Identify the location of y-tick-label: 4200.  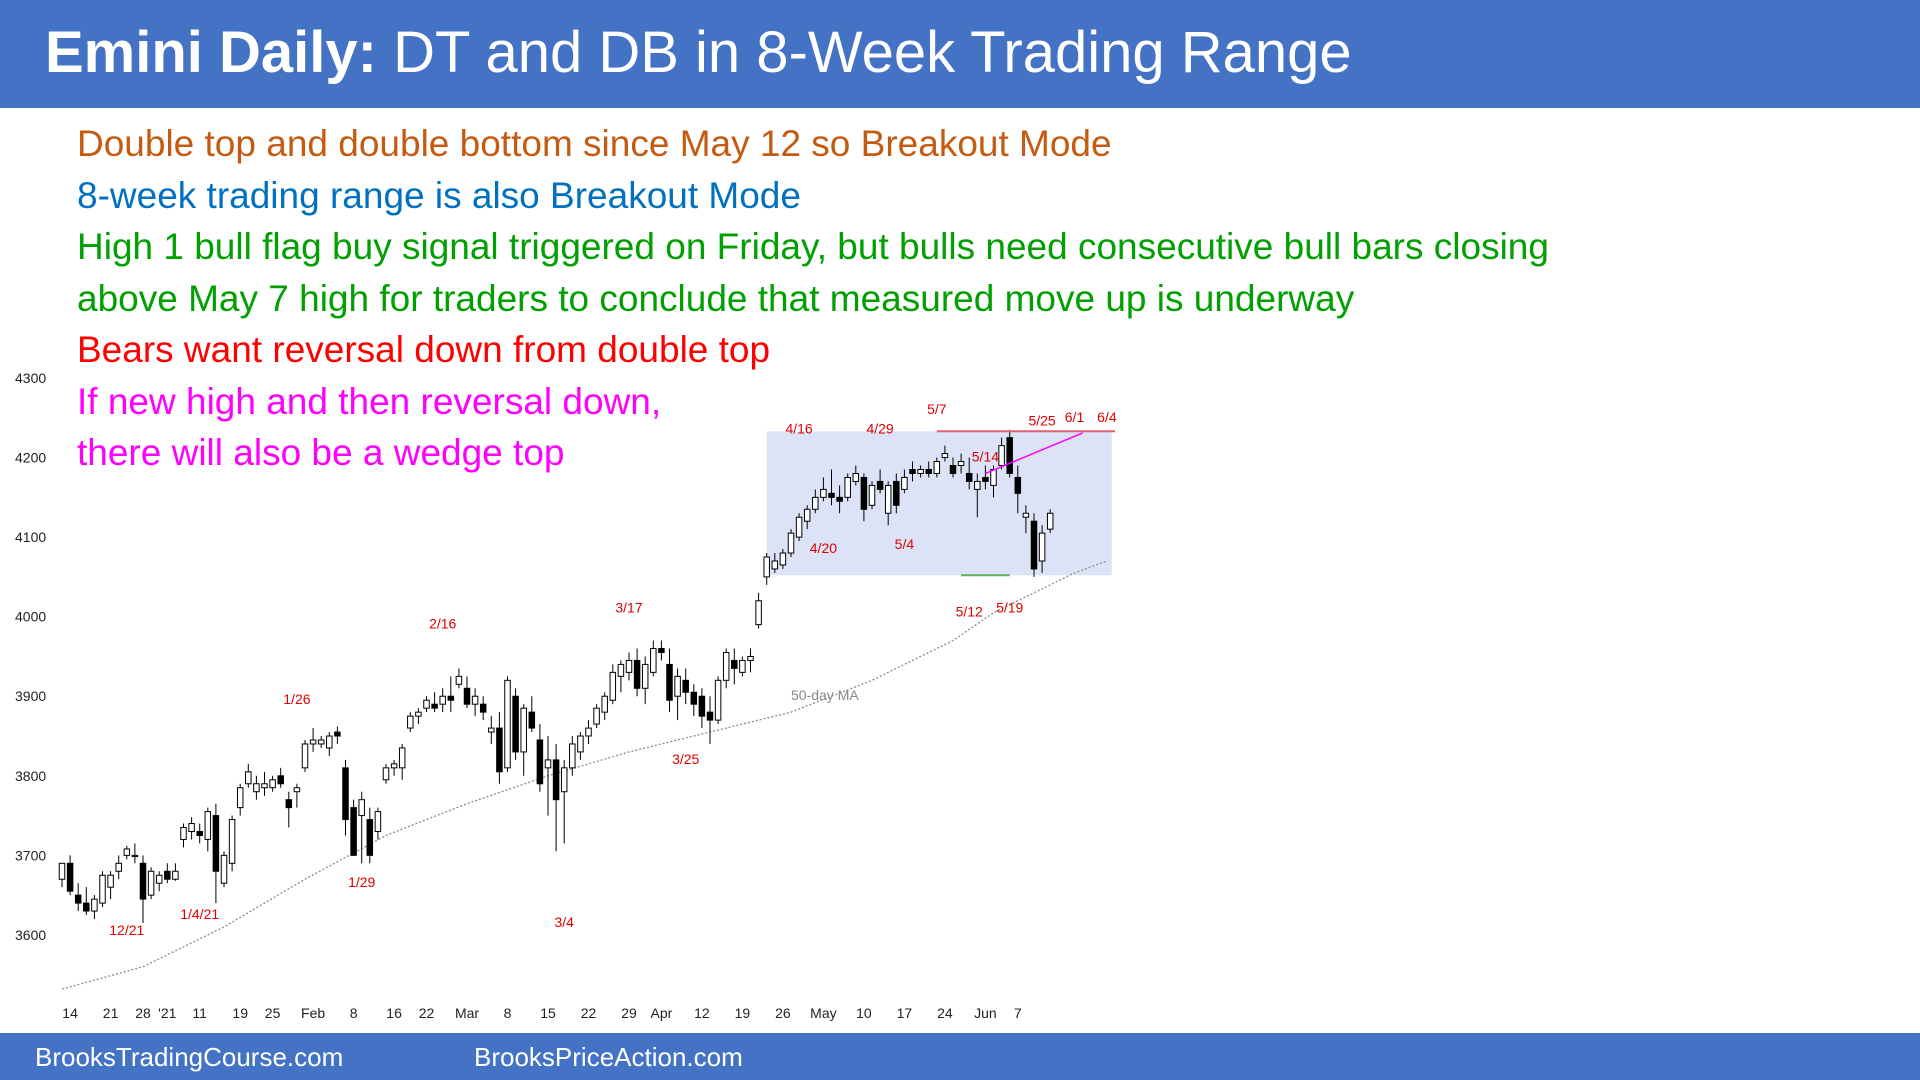
(30, 458).